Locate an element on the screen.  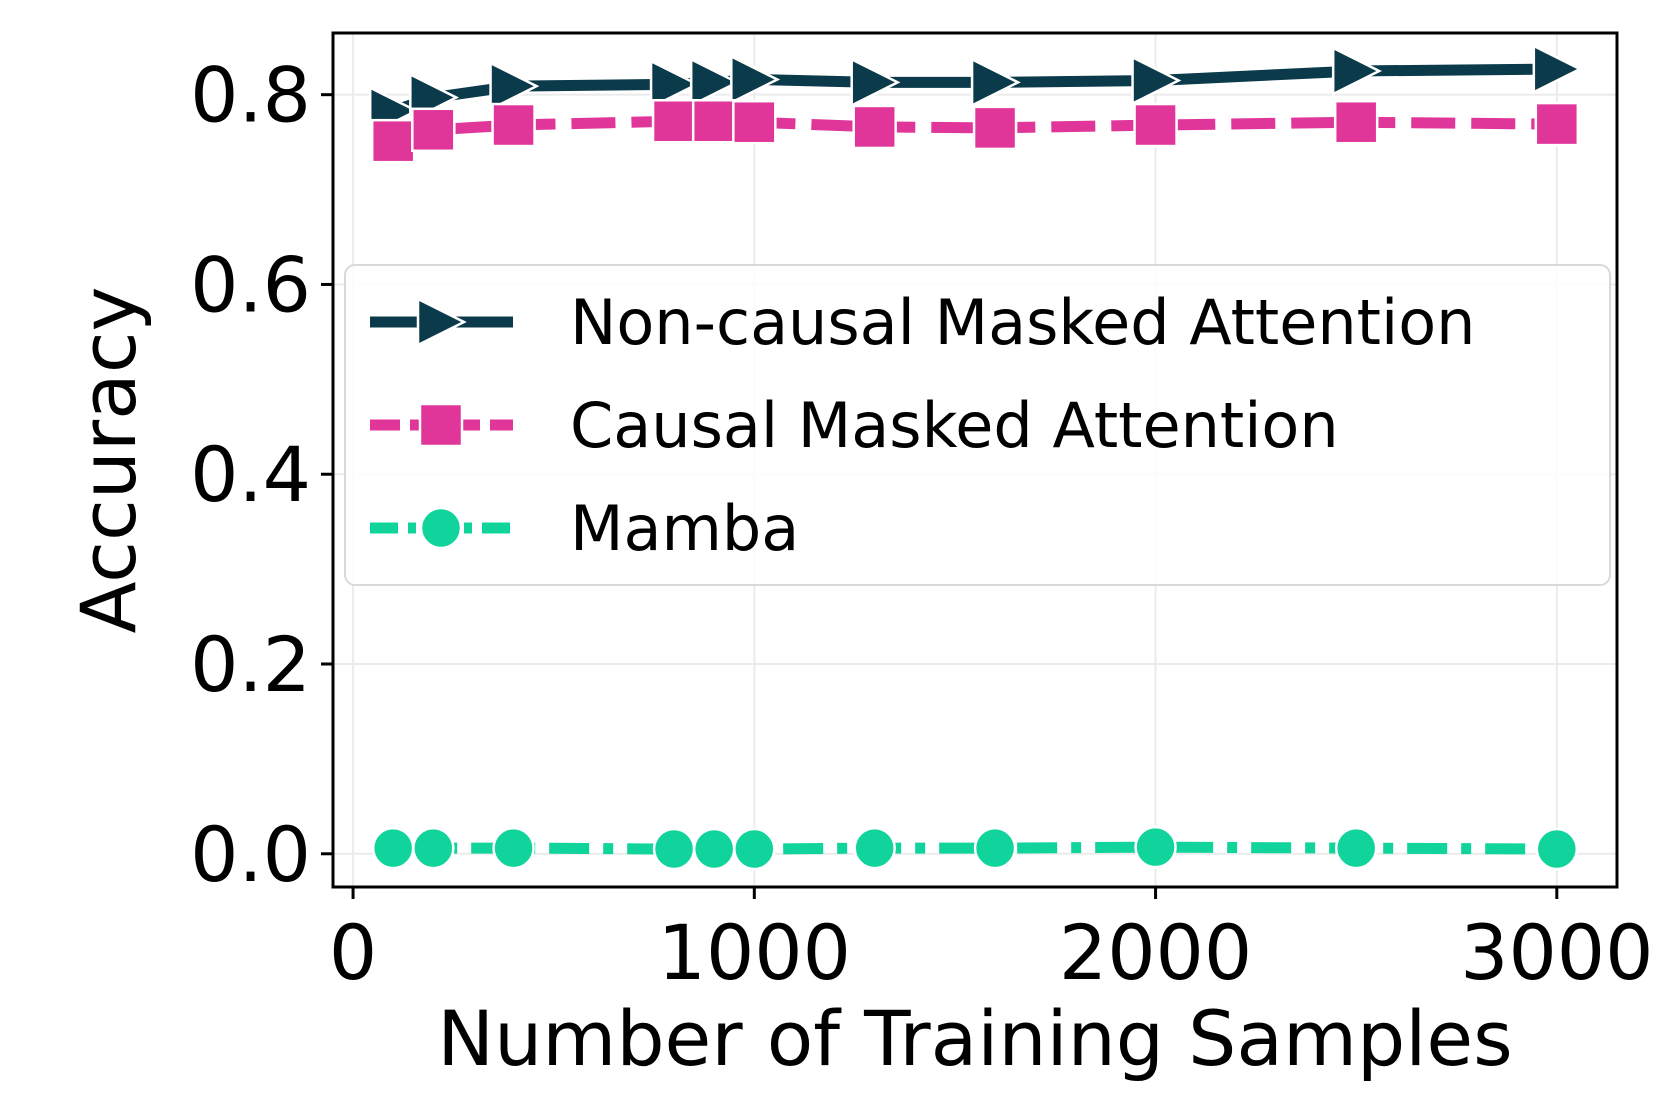
y-tick-label: 0.2 is located at coordinates (250, 664).